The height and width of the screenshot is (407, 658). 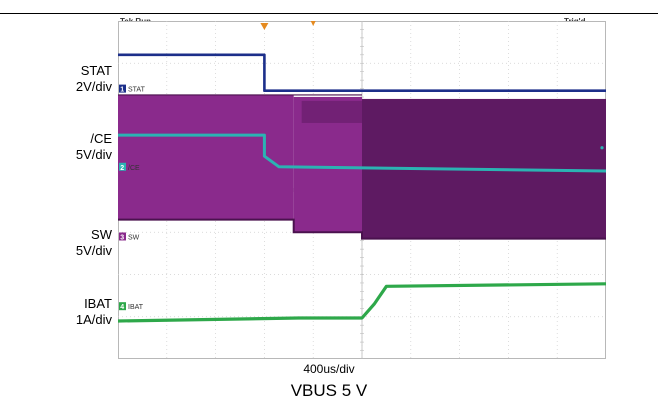 I want to click on ibat-trace, so click(x=362, y=302).